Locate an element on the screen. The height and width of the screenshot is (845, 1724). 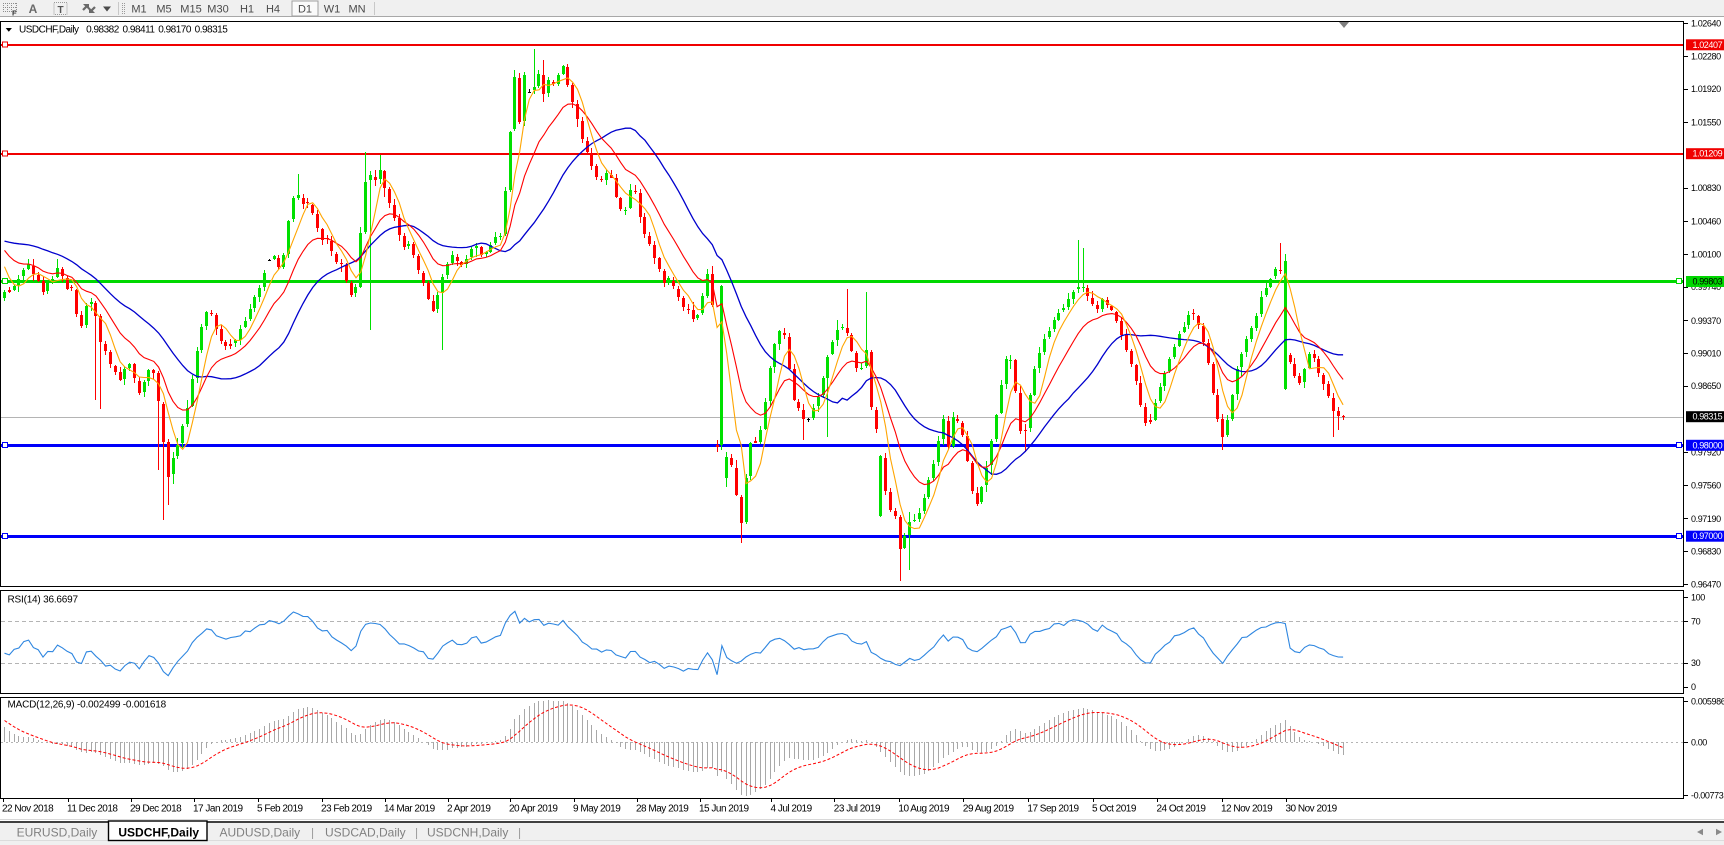
svg-text: 0.97560 is located at coordinates (1706, 485).